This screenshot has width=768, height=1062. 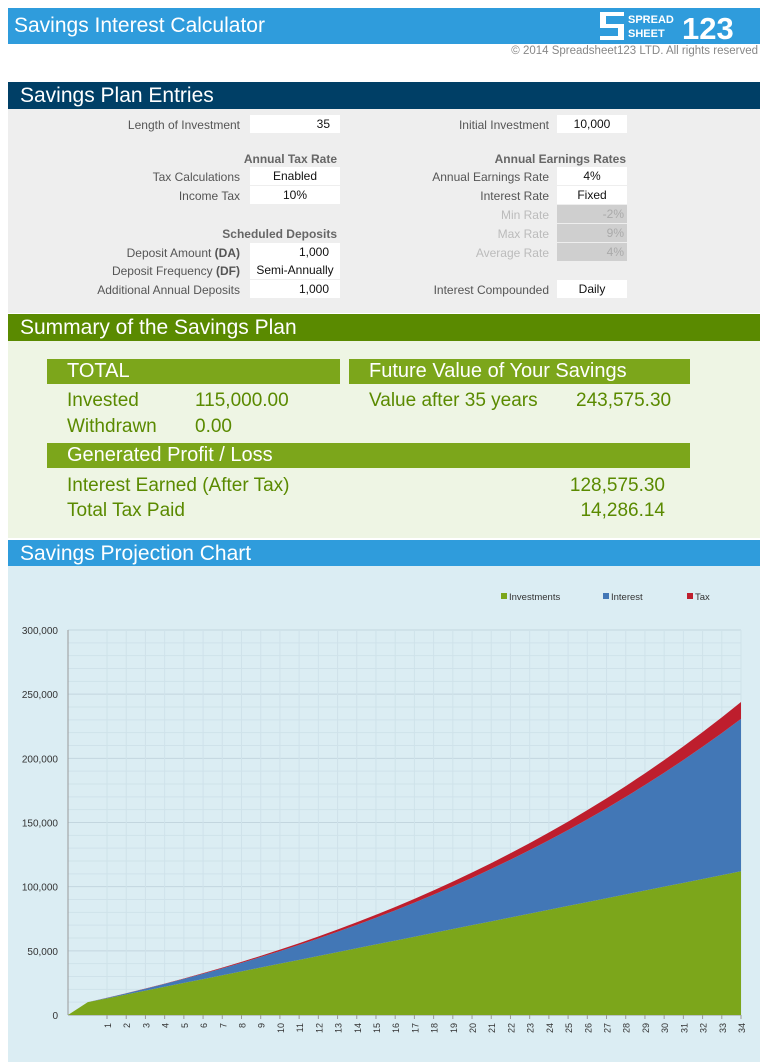 I want to click on x-tick-label: 22, so click(x=511, y=1028).